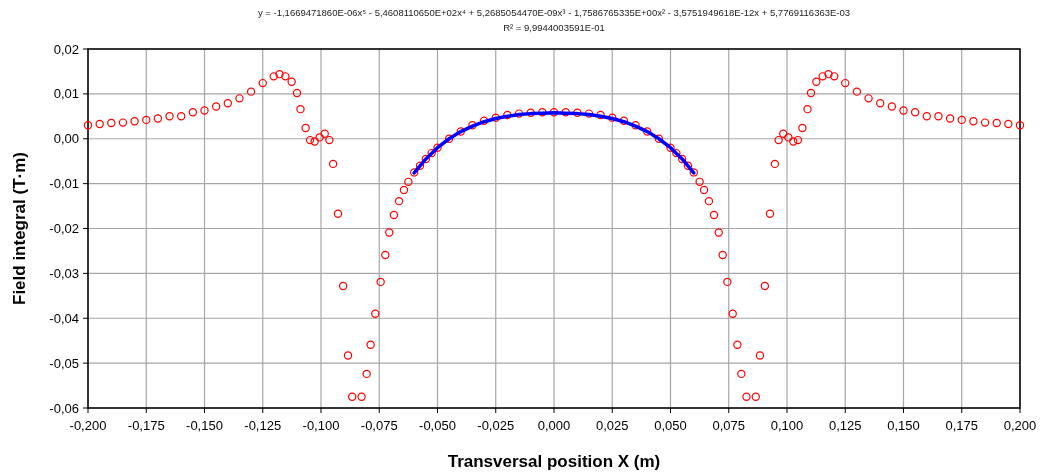 The height and width of the screenshot is (473, 1045). What do you see at coordinates (263, 425) in the screenshot?
I see `x-tick-label: -0,125` at bounding box center [263, 425].